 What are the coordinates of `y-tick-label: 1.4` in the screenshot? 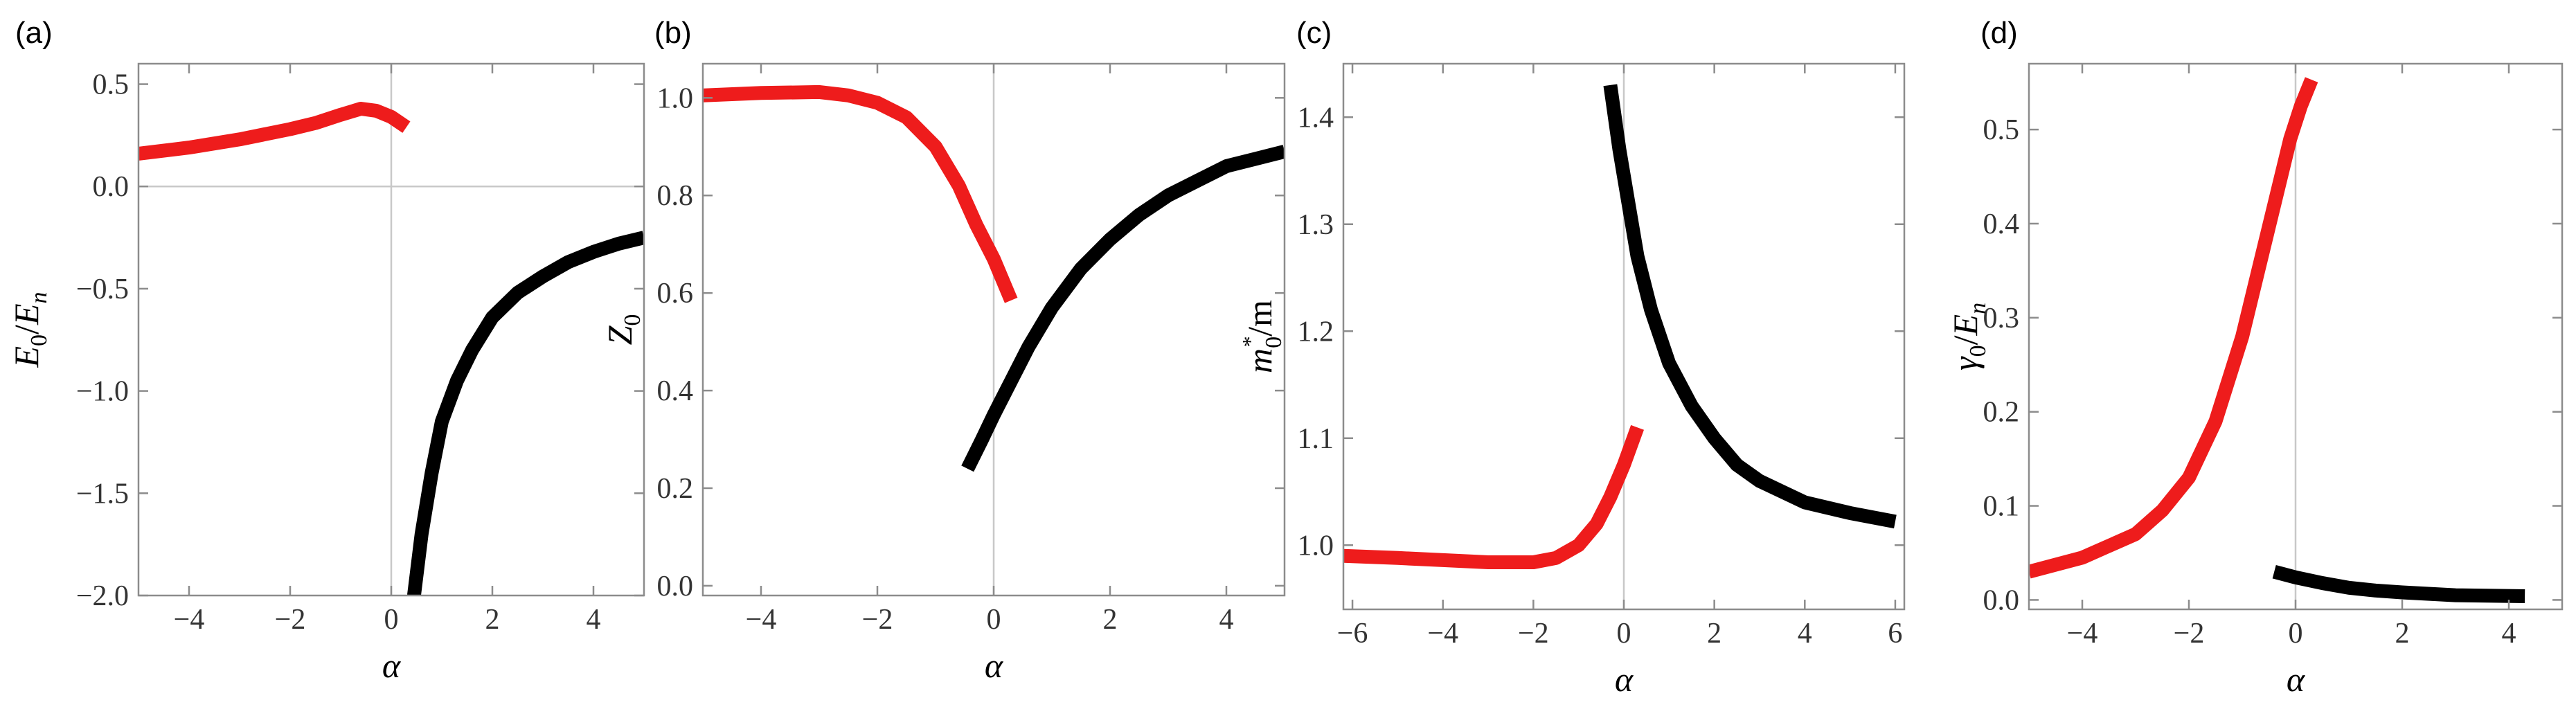 It's located at (1316, 118).